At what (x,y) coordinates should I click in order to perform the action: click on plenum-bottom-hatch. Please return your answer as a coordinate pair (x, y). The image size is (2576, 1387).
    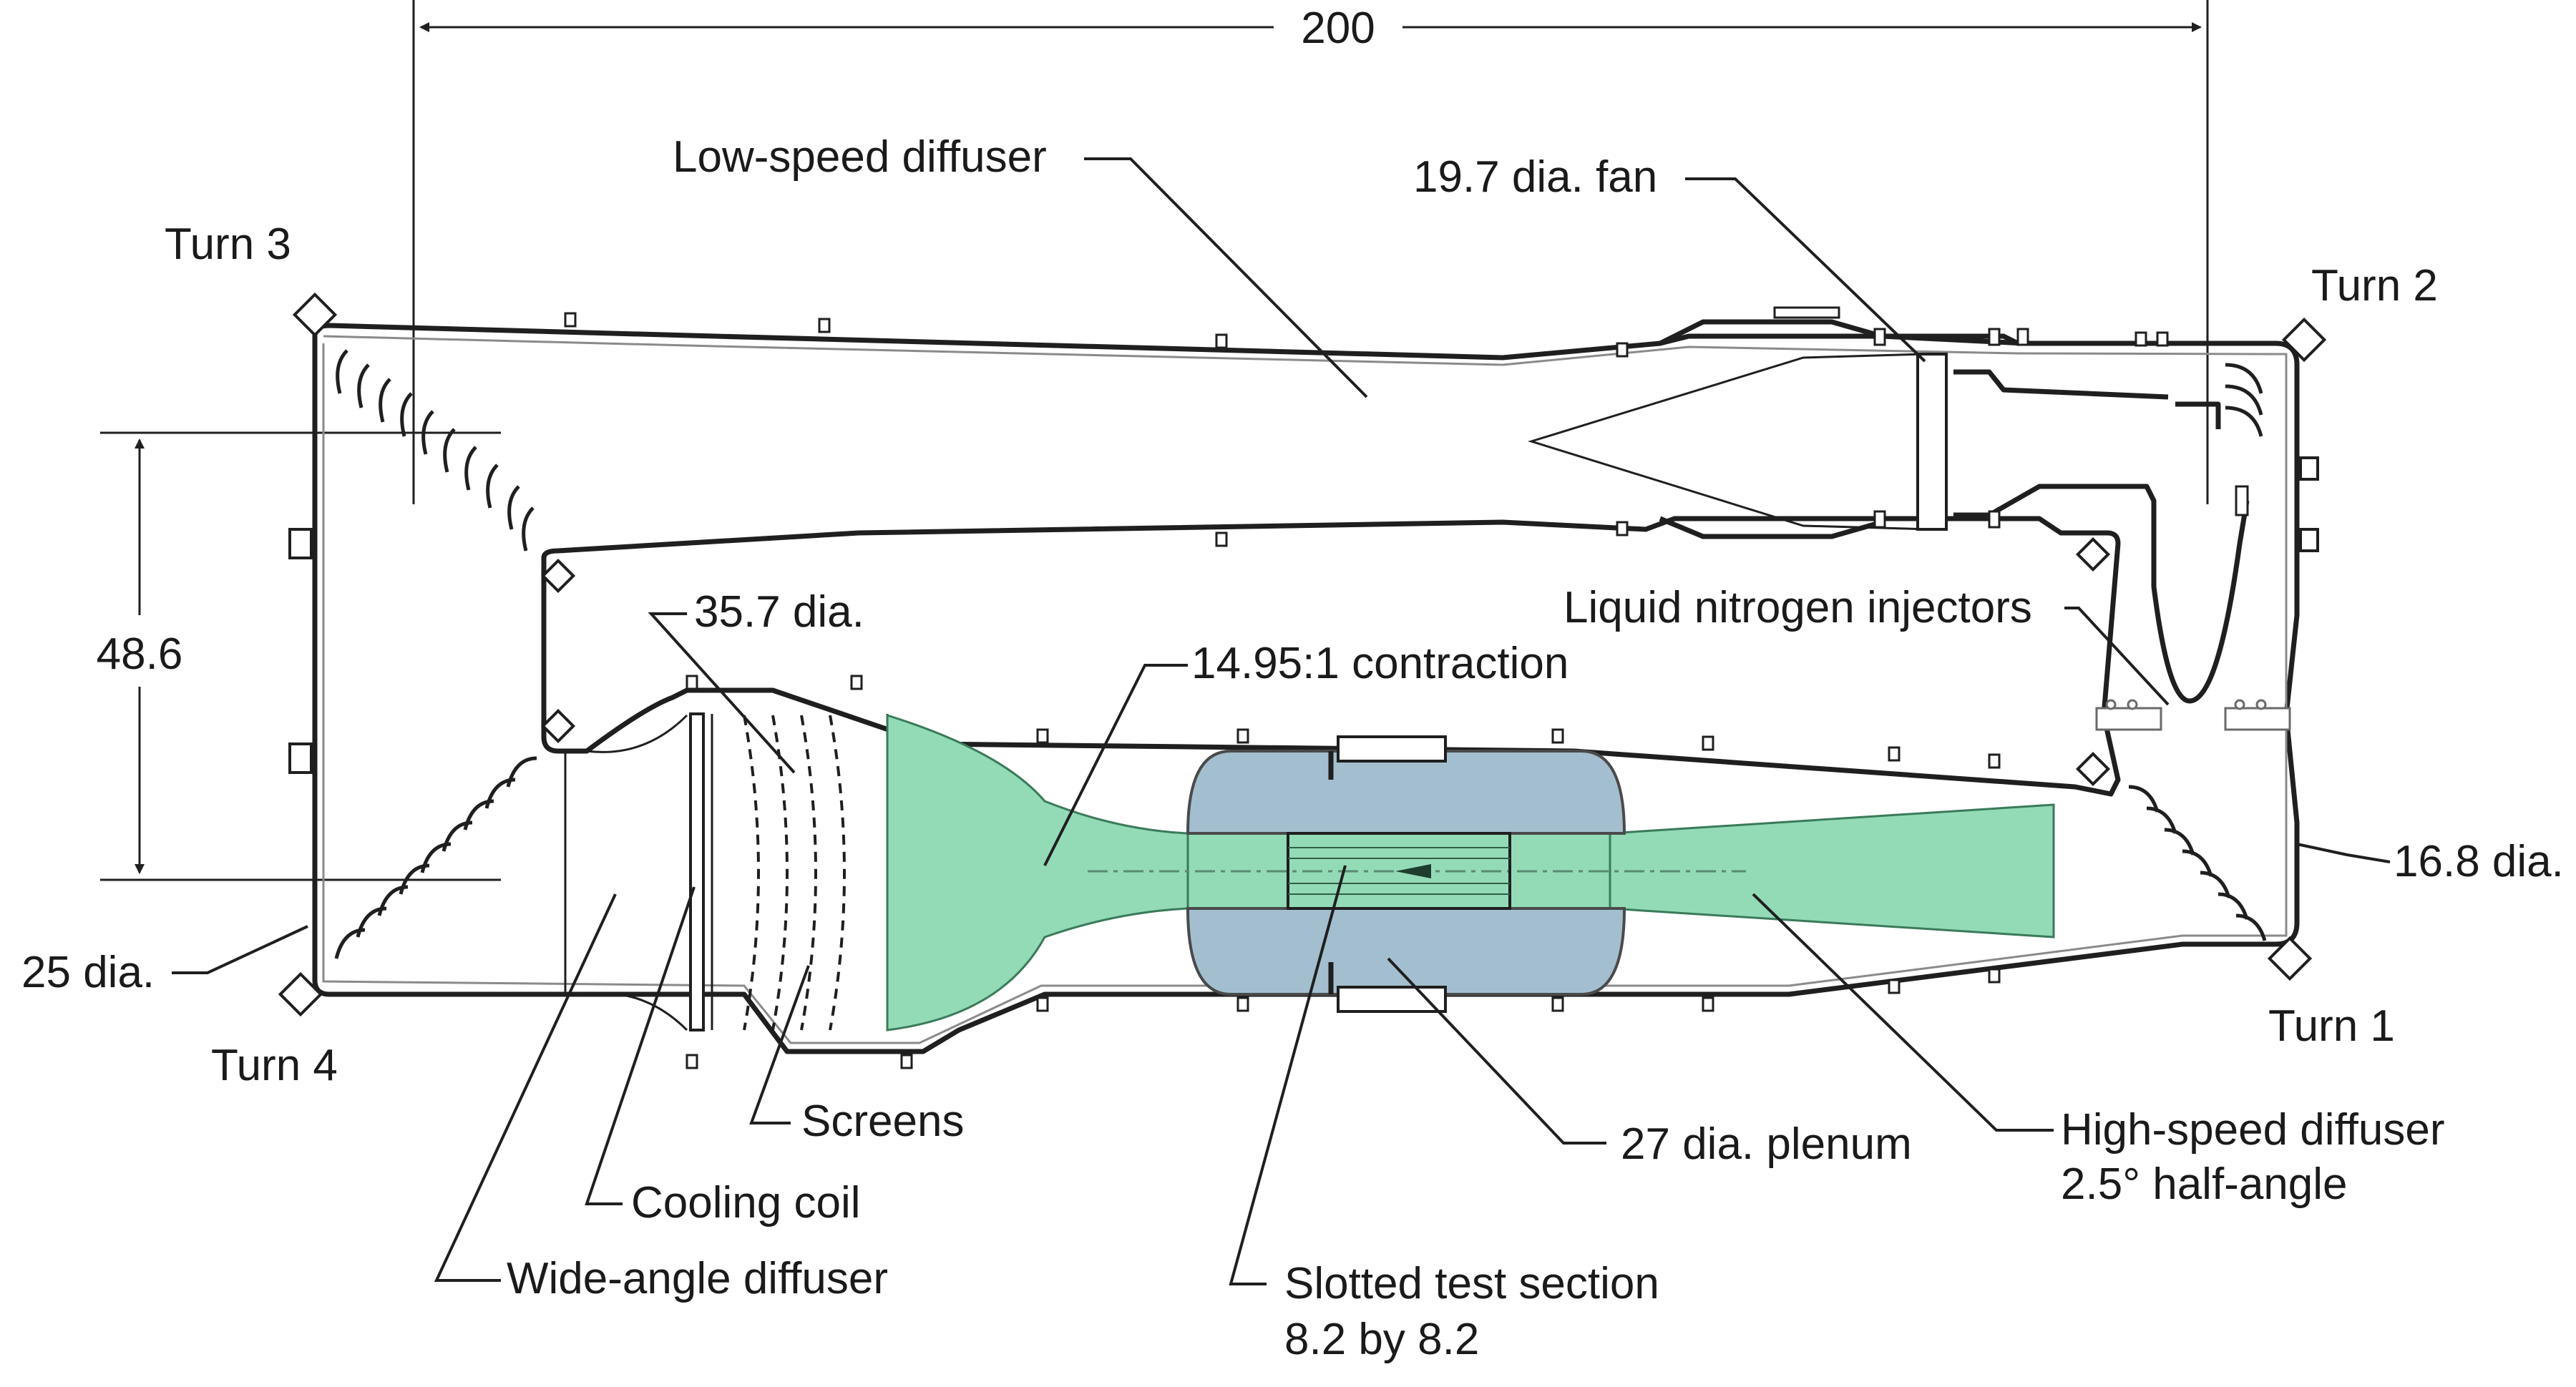
    Looking at the image, I should click on (1392, 999).